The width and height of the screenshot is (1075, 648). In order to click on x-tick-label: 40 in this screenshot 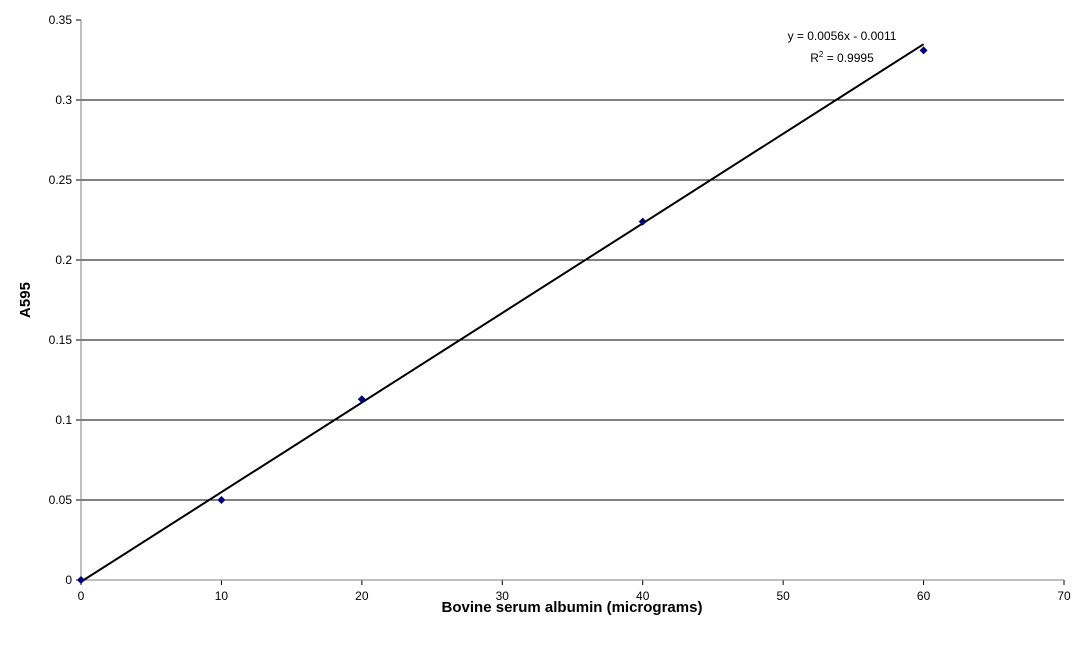, I will do `click(643, 596)`.